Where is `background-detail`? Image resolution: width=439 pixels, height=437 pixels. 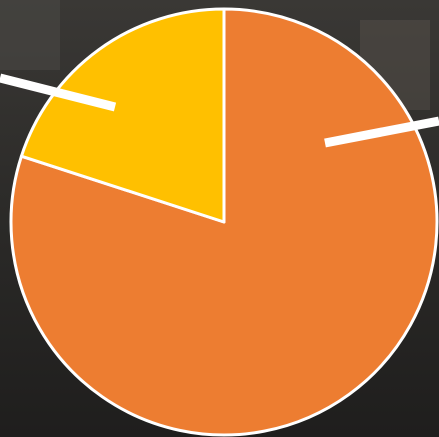 background-detail is located at coordinates (30, 35).